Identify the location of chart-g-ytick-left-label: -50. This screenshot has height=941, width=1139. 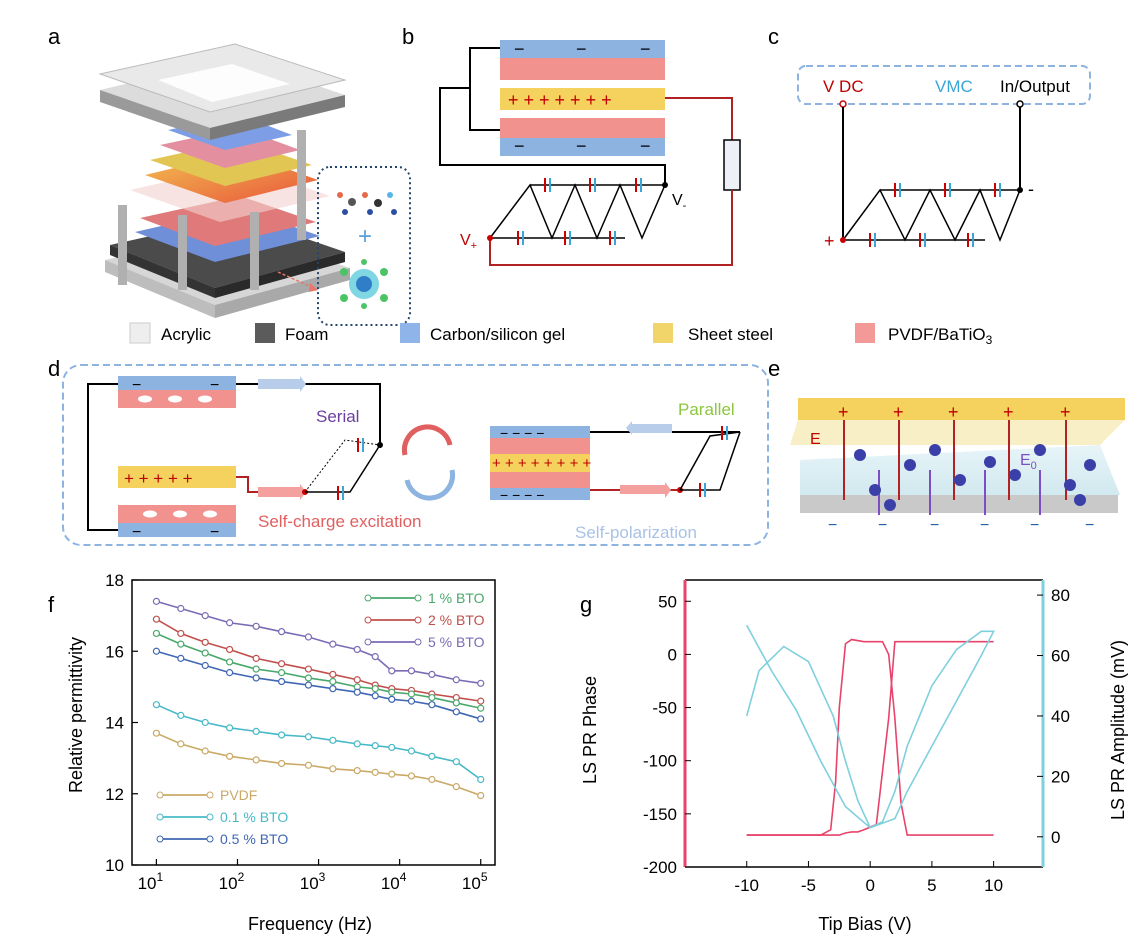
(664, 708).